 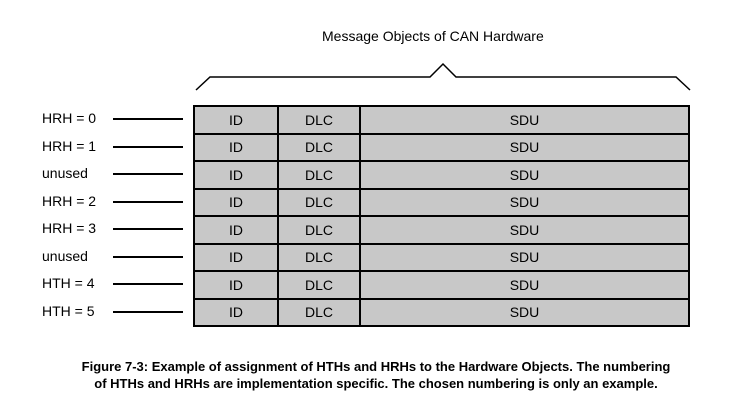 What do you see at coordinates (69, 228) in the screenshot?
I see `handle-label: HRH = 3` at bounding box center [69, 228].